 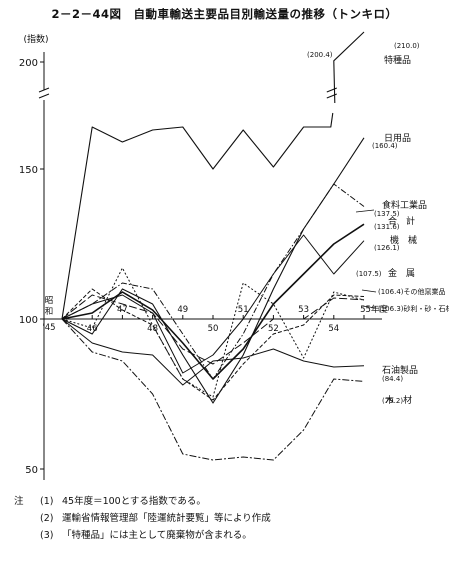 I want to click on y-tick-label: 150, so click(x=28, y=170).